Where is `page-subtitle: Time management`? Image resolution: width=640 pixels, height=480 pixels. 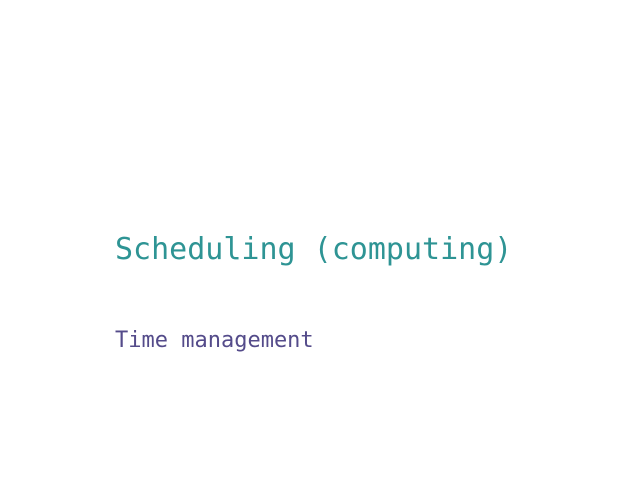
page-subtitle: Time management is located at coordinates (214, 340).